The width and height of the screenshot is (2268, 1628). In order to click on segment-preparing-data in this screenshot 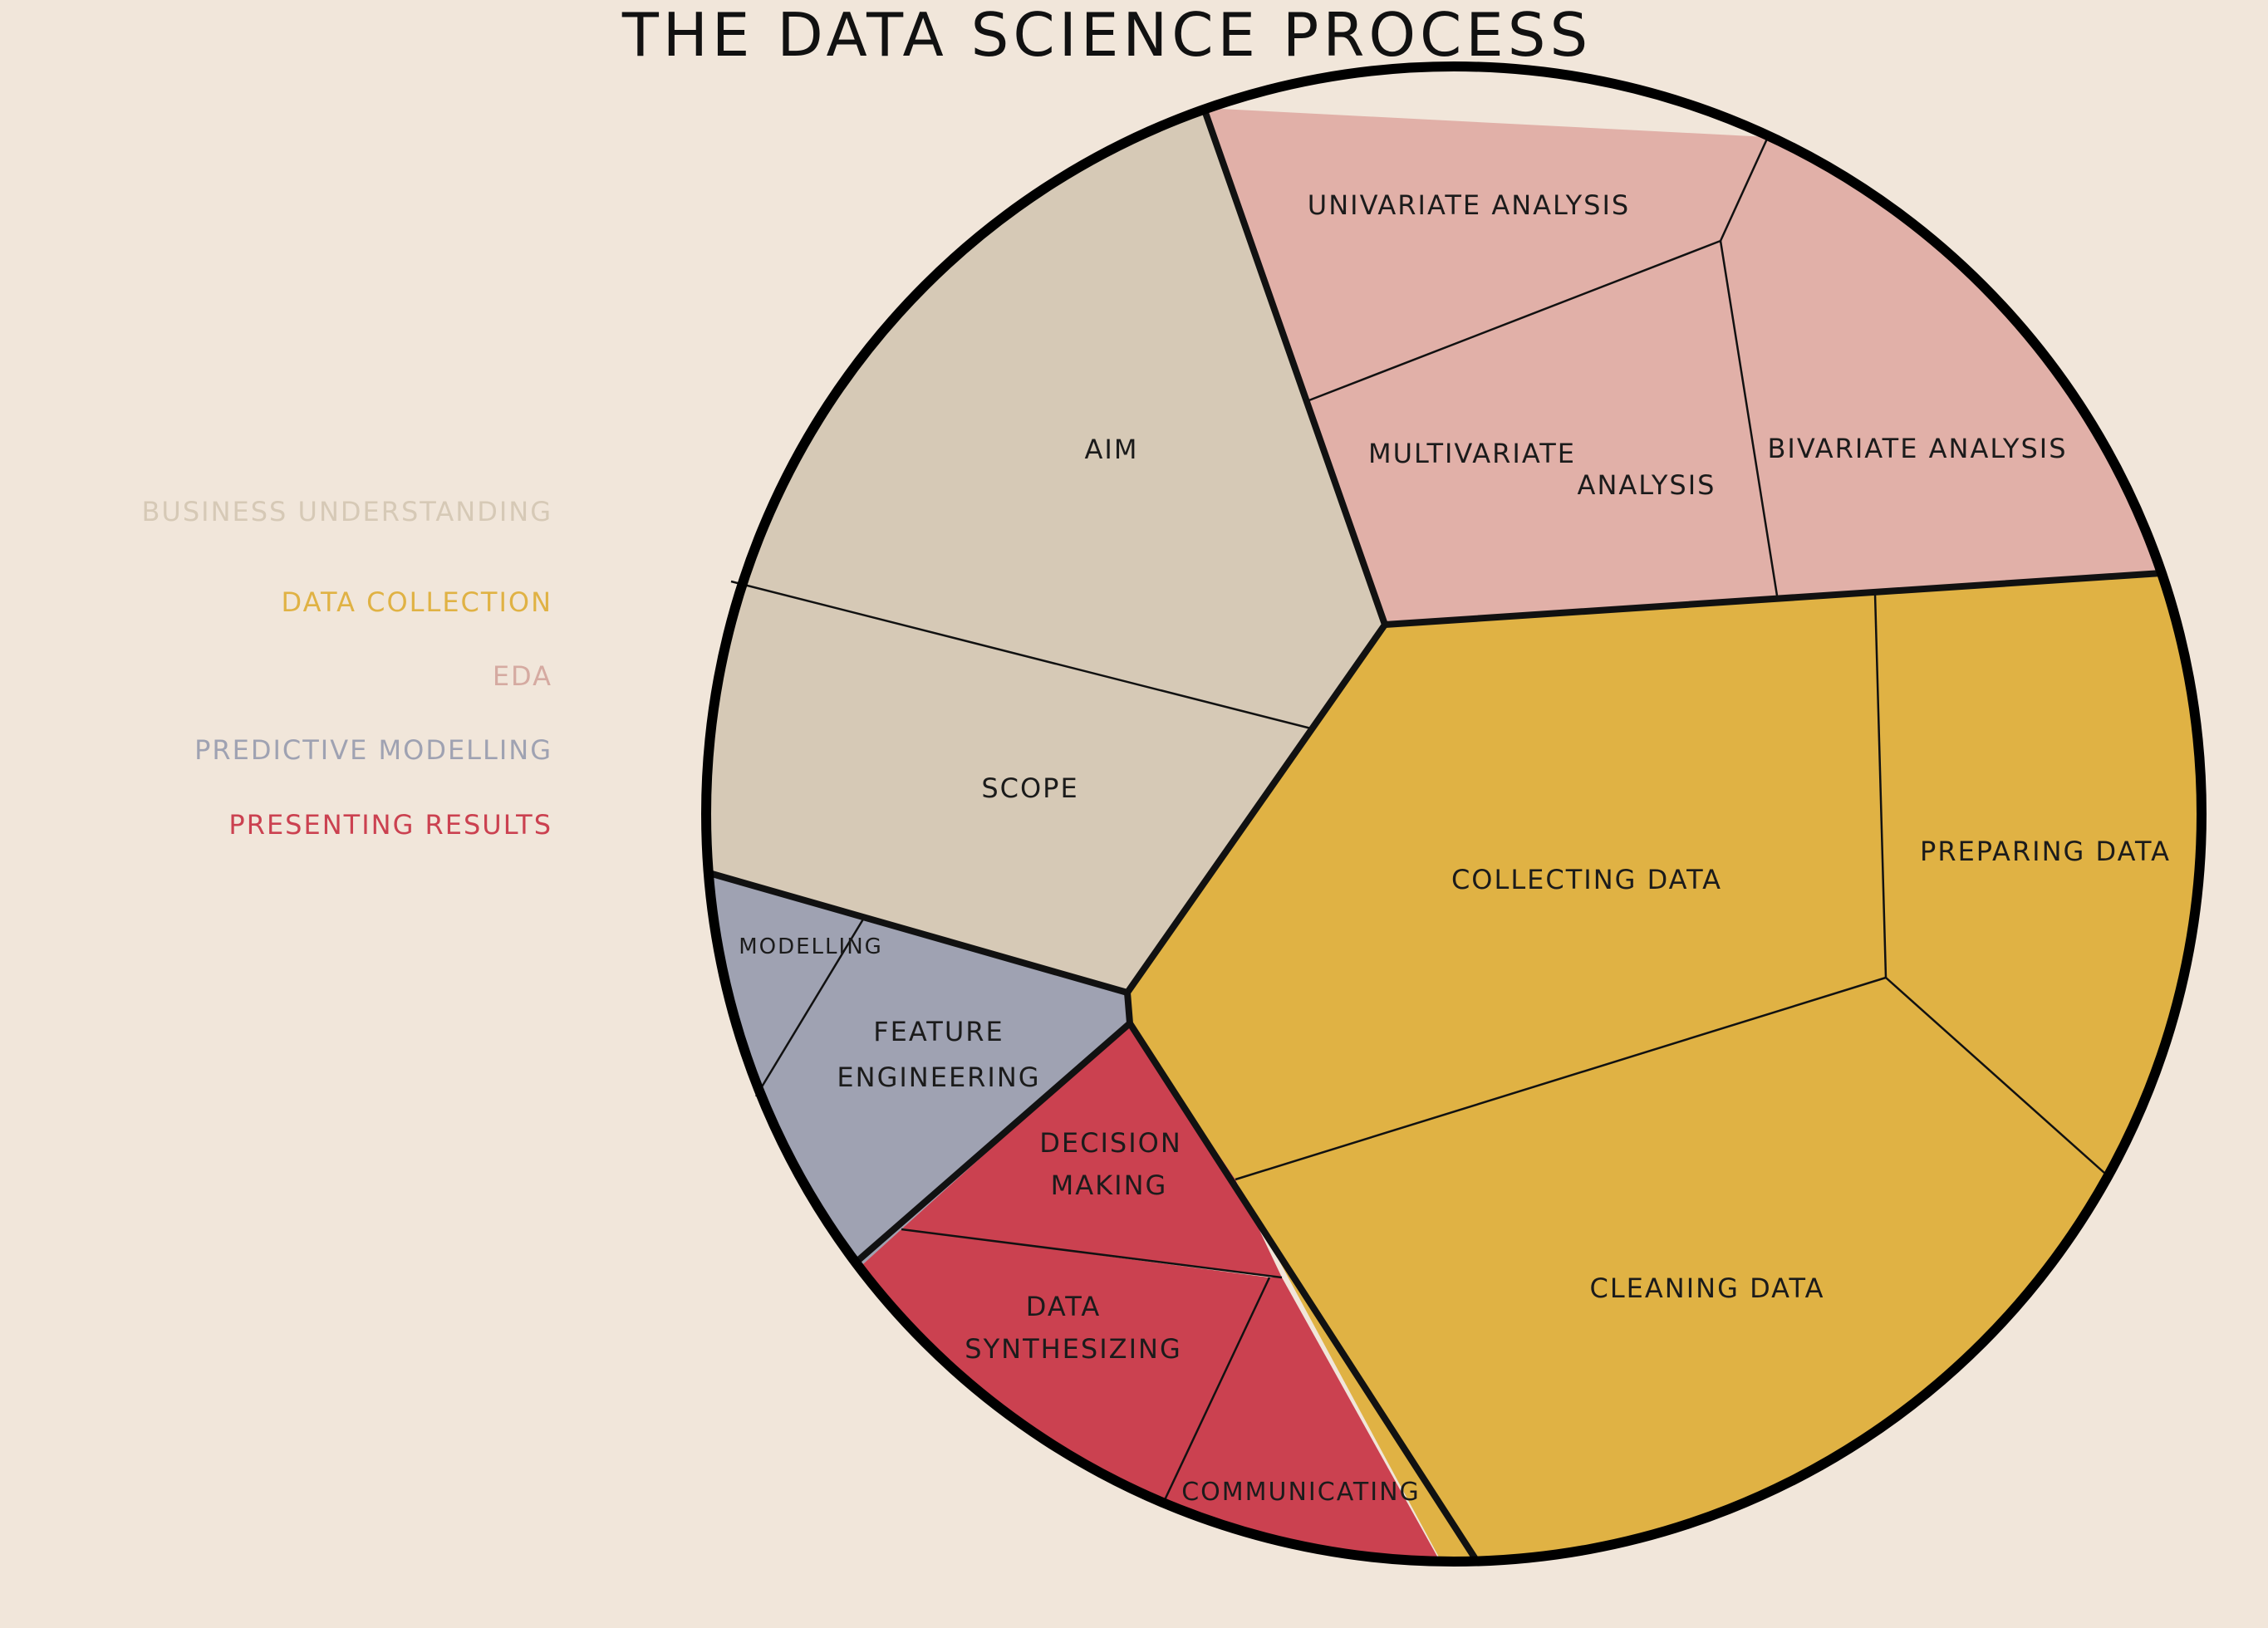, I will do `click(2038, 872)`.